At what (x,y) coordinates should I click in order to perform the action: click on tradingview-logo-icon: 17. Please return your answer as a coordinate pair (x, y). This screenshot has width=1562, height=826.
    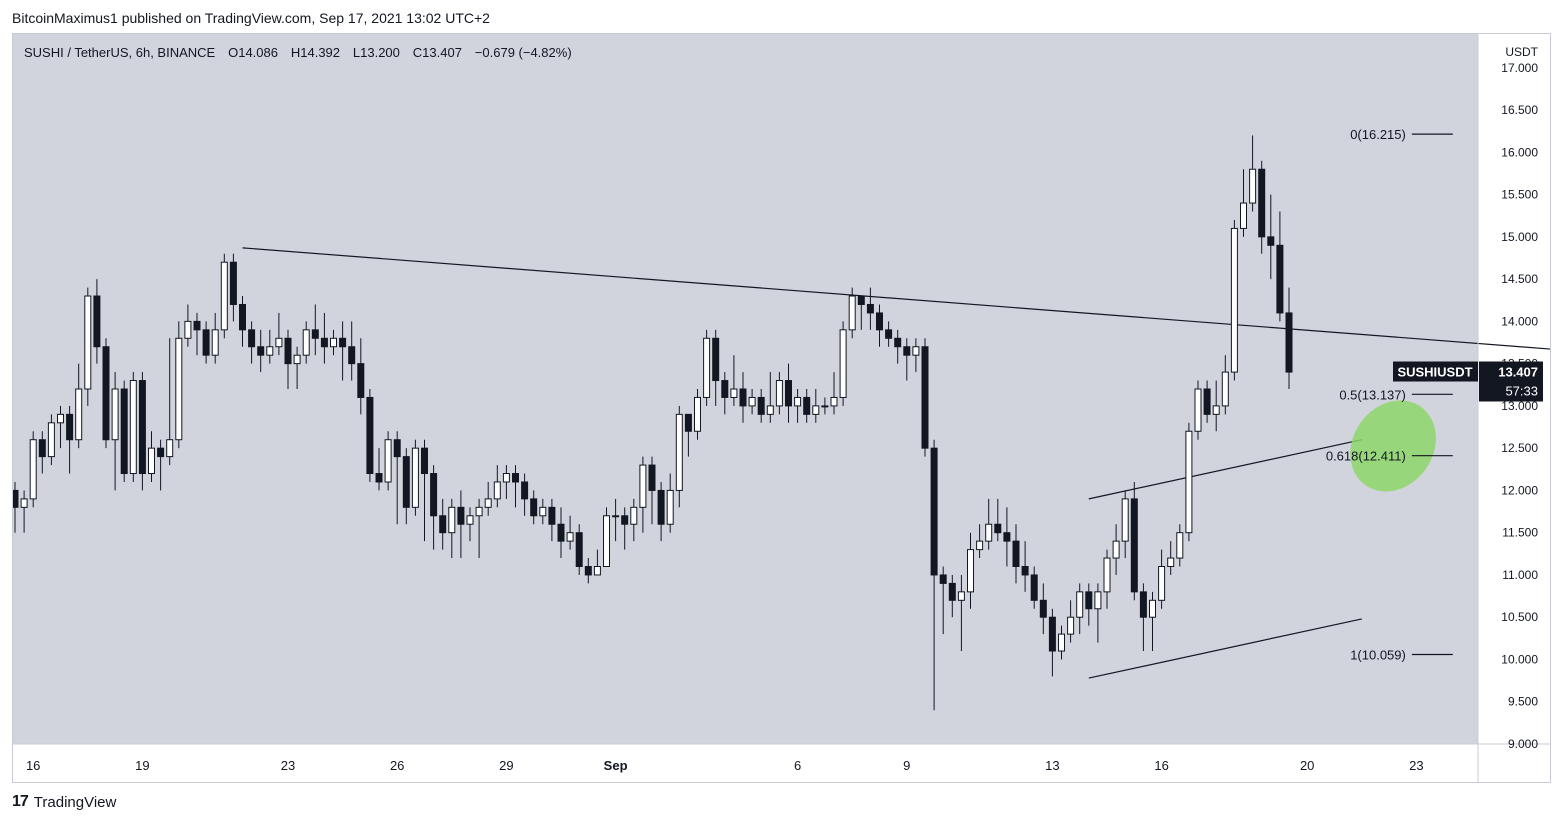
    Looking at the image, I should click on (20, 801).